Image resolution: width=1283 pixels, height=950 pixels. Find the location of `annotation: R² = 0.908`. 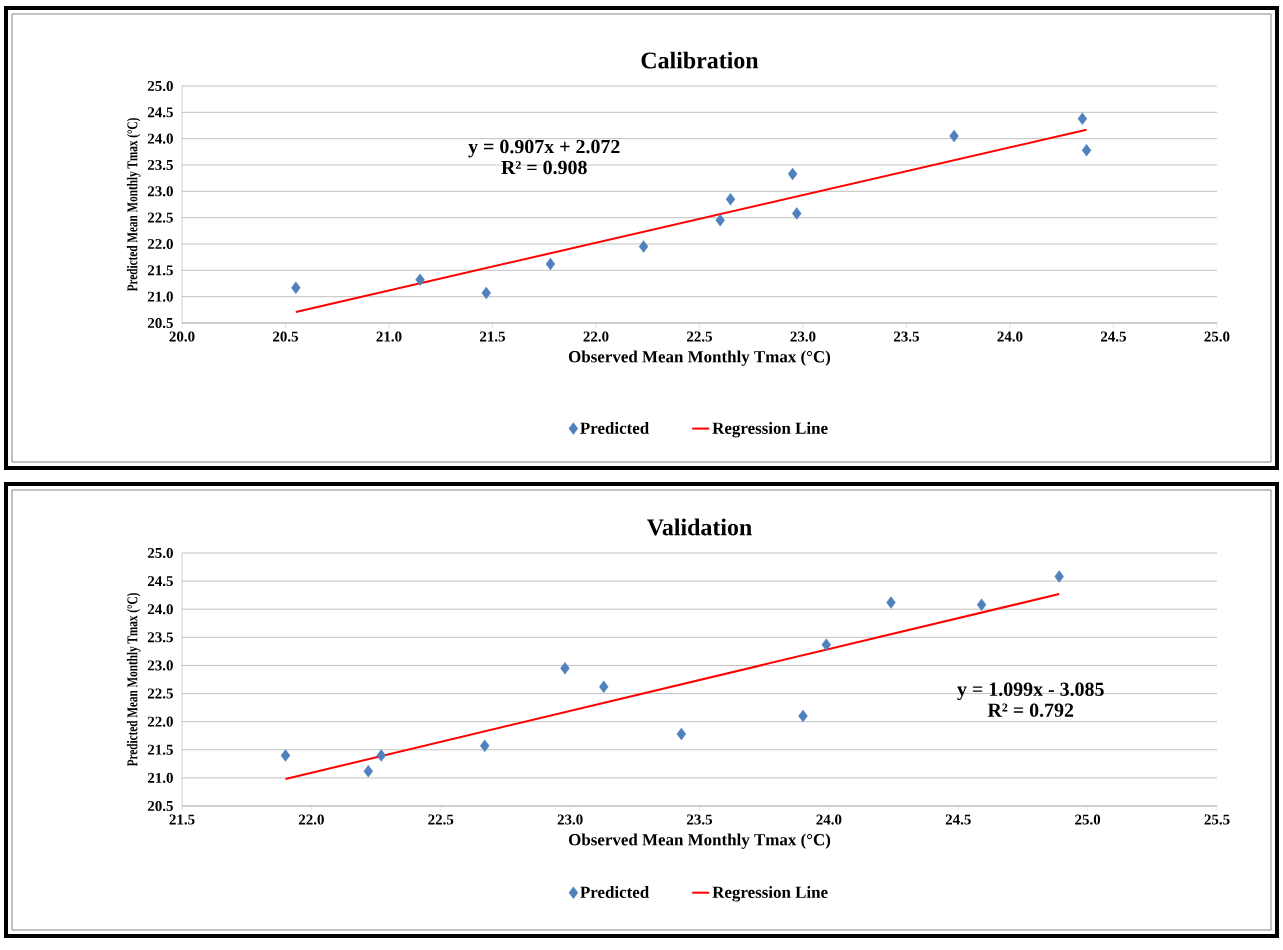

annotation: R² = 0.908 is located at coordinates (544, 167).